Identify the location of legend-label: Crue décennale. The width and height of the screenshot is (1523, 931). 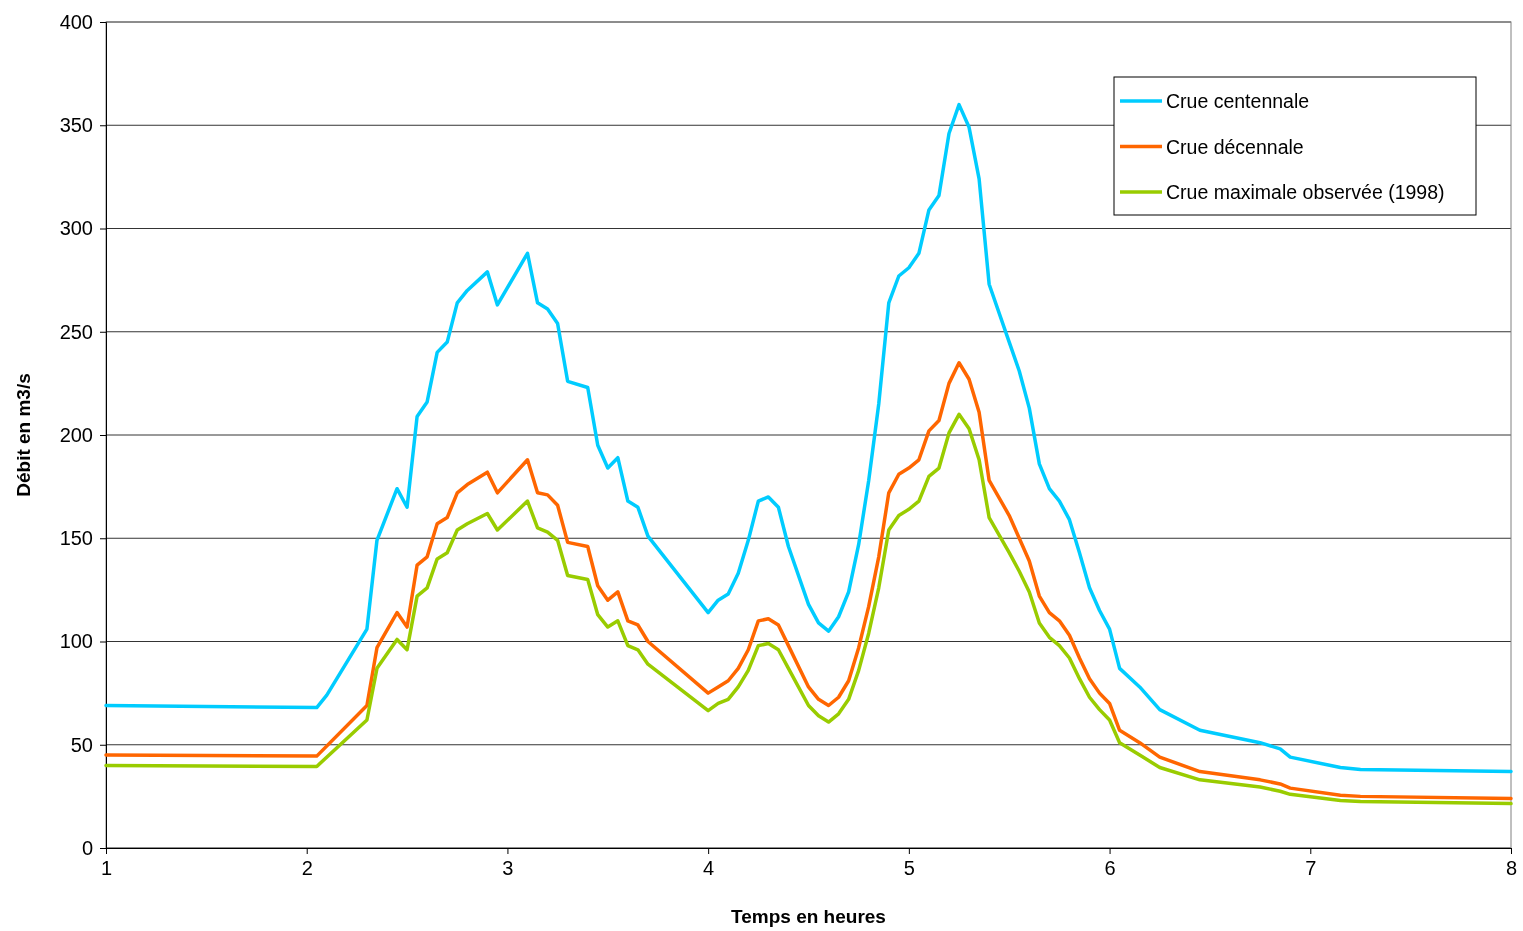
(1235, 146).